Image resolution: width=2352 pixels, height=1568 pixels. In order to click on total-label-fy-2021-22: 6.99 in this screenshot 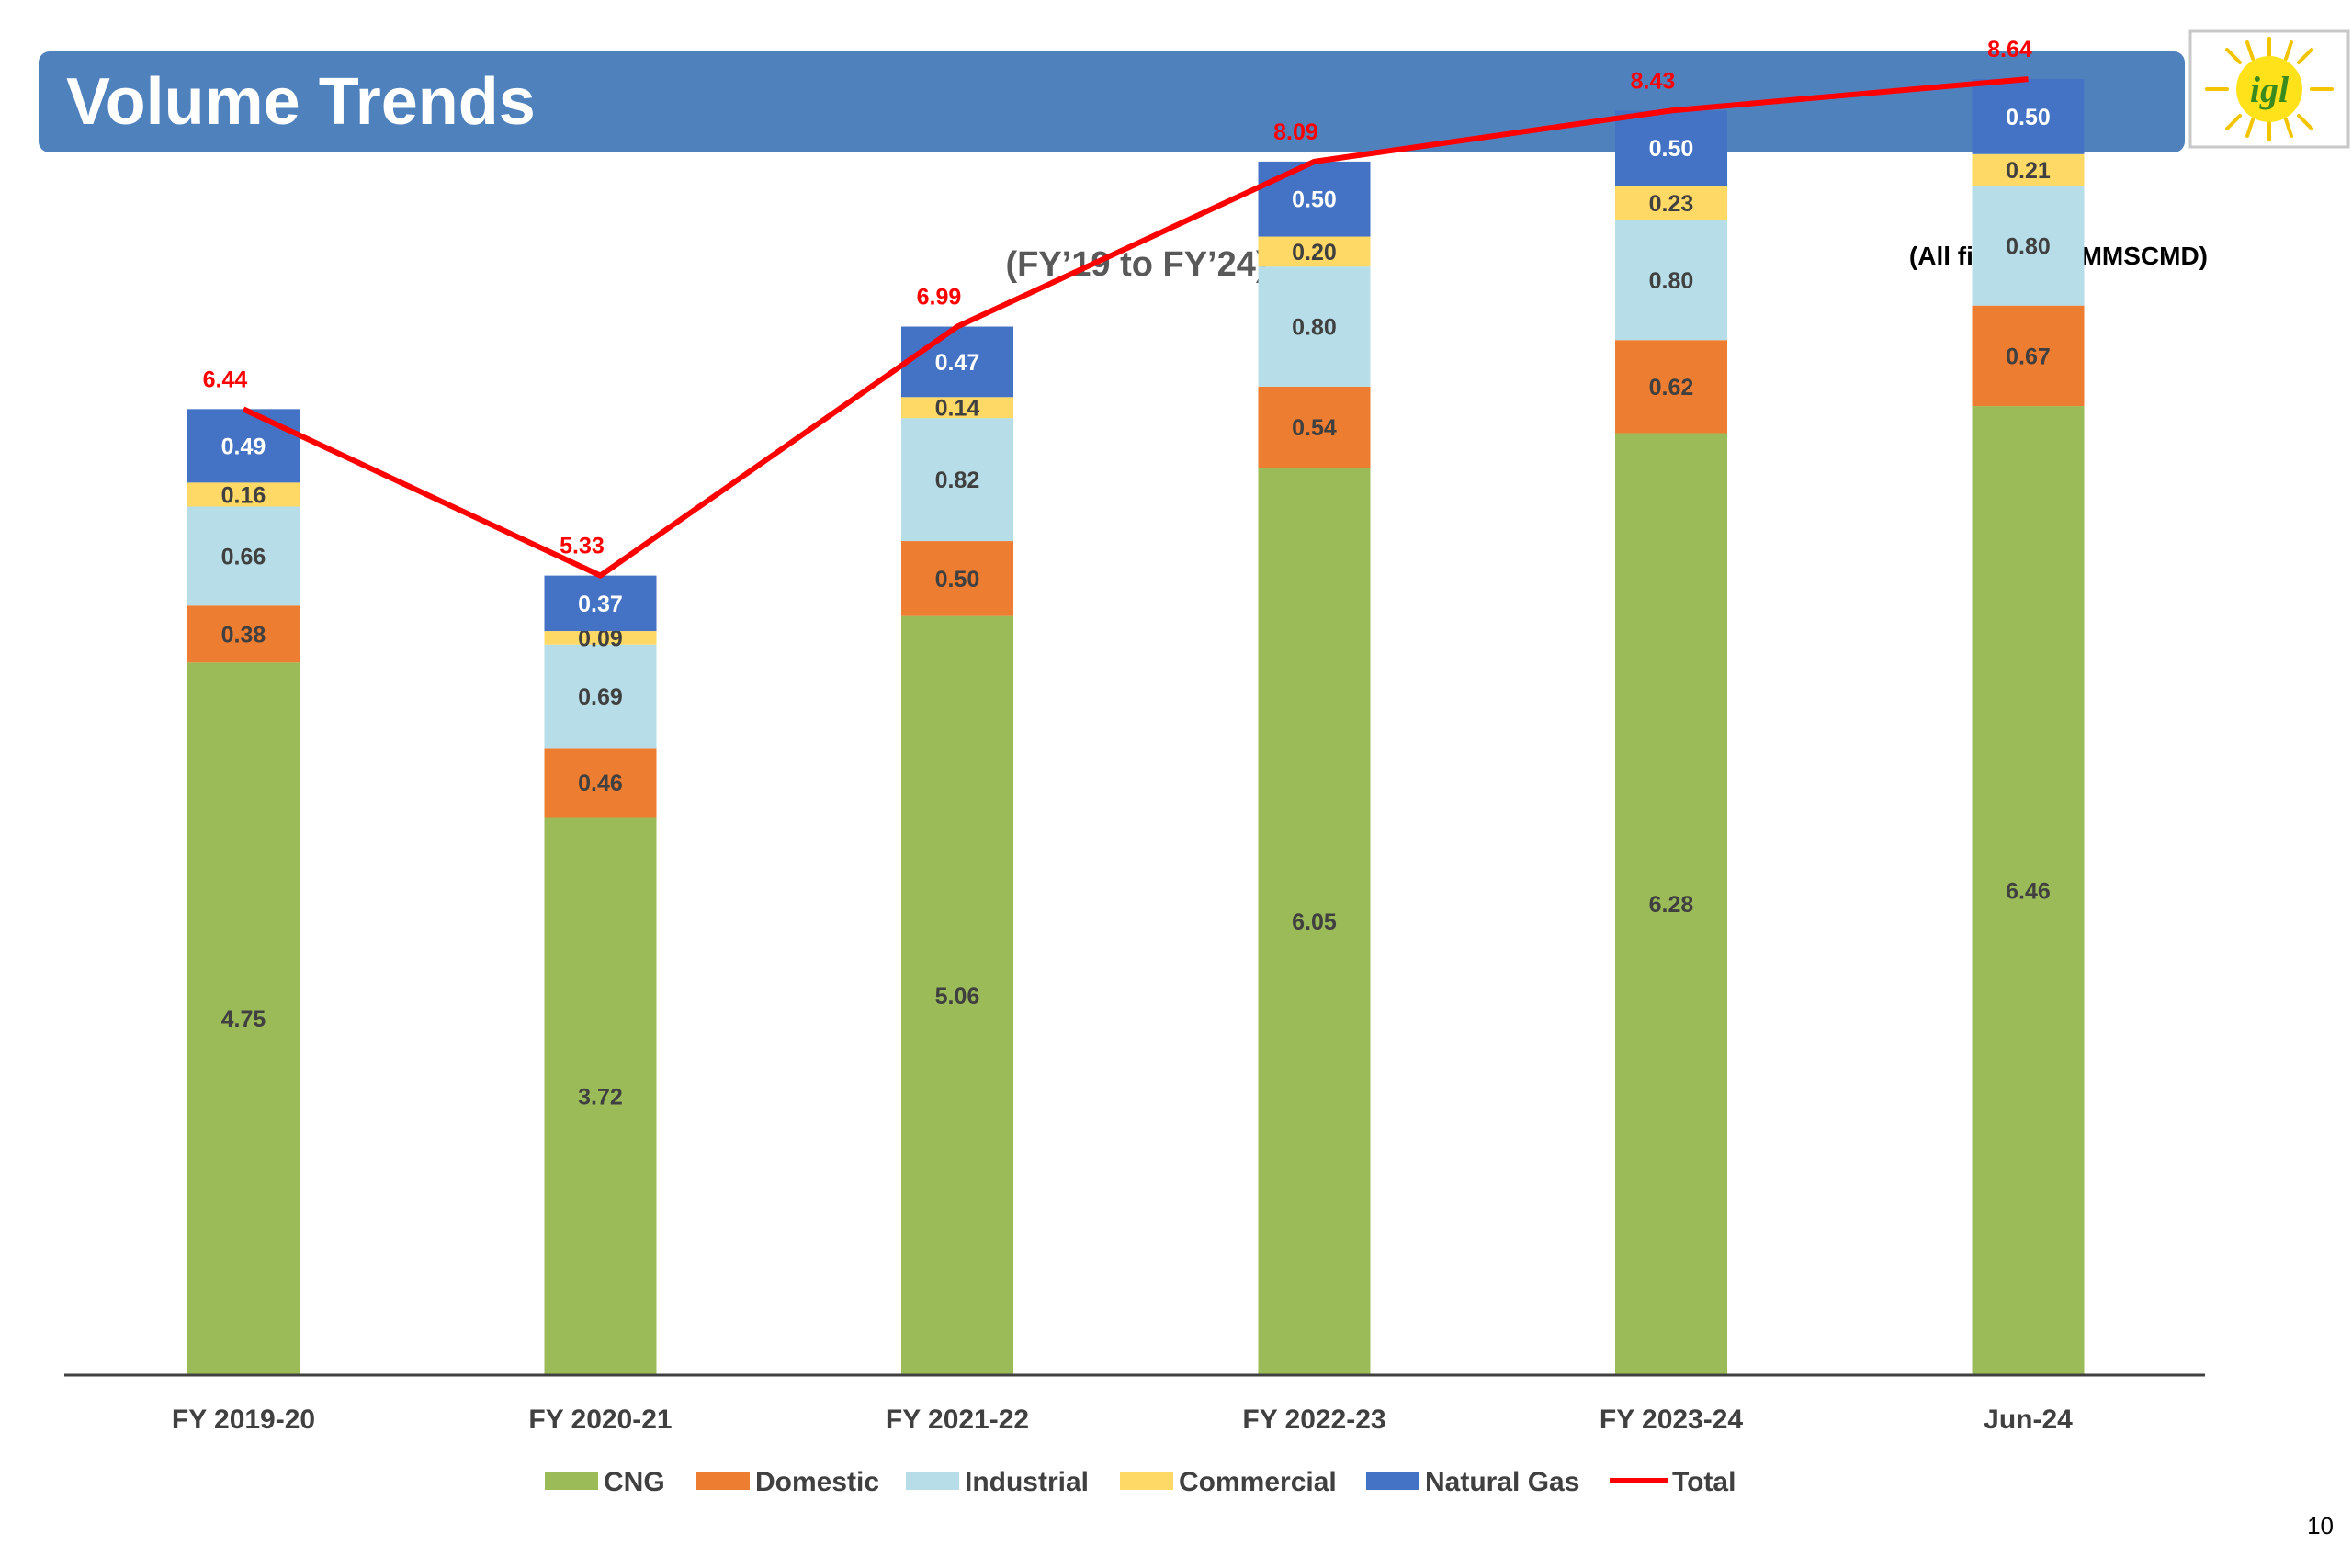, I will do `click(939, 298)`.